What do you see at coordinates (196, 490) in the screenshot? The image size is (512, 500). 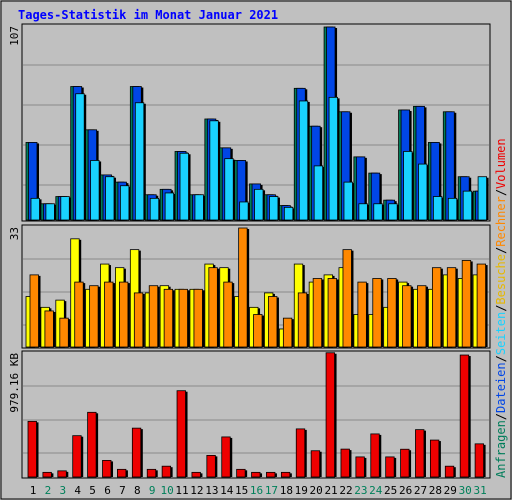 I see `day-label-12: 12` at bounding box center [196, 490].